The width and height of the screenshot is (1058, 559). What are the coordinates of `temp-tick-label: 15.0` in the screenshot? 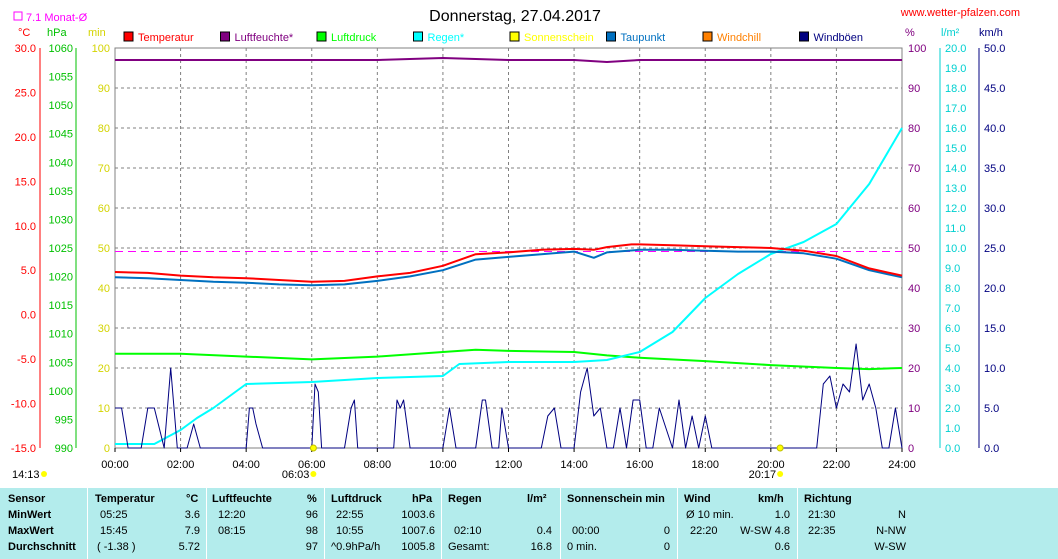 It's located at (25, 182).